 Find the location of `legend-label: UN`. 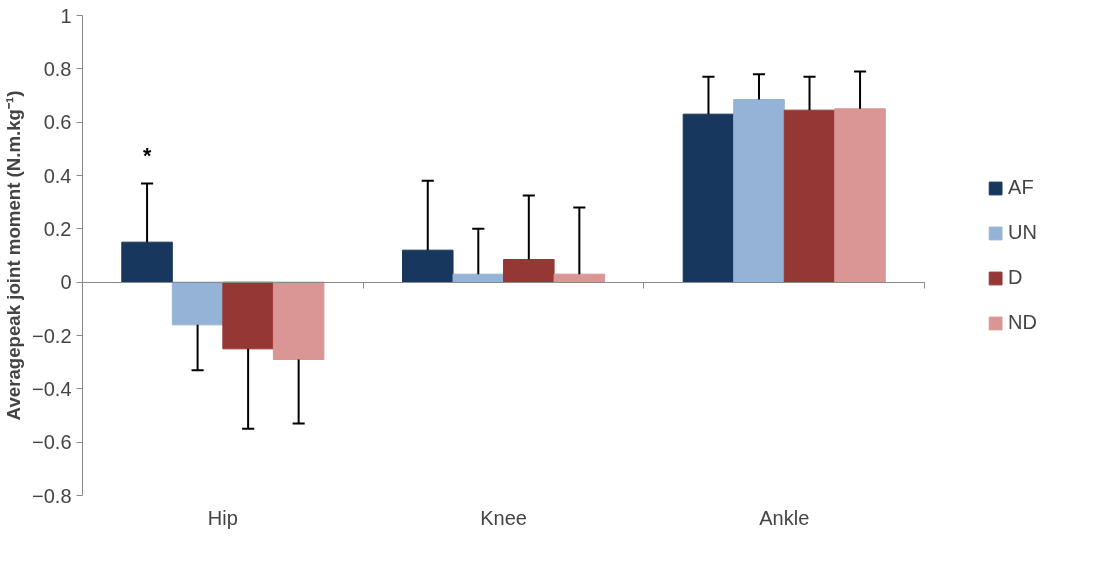

legend-label: UN is located at coordinates (1022, 232).